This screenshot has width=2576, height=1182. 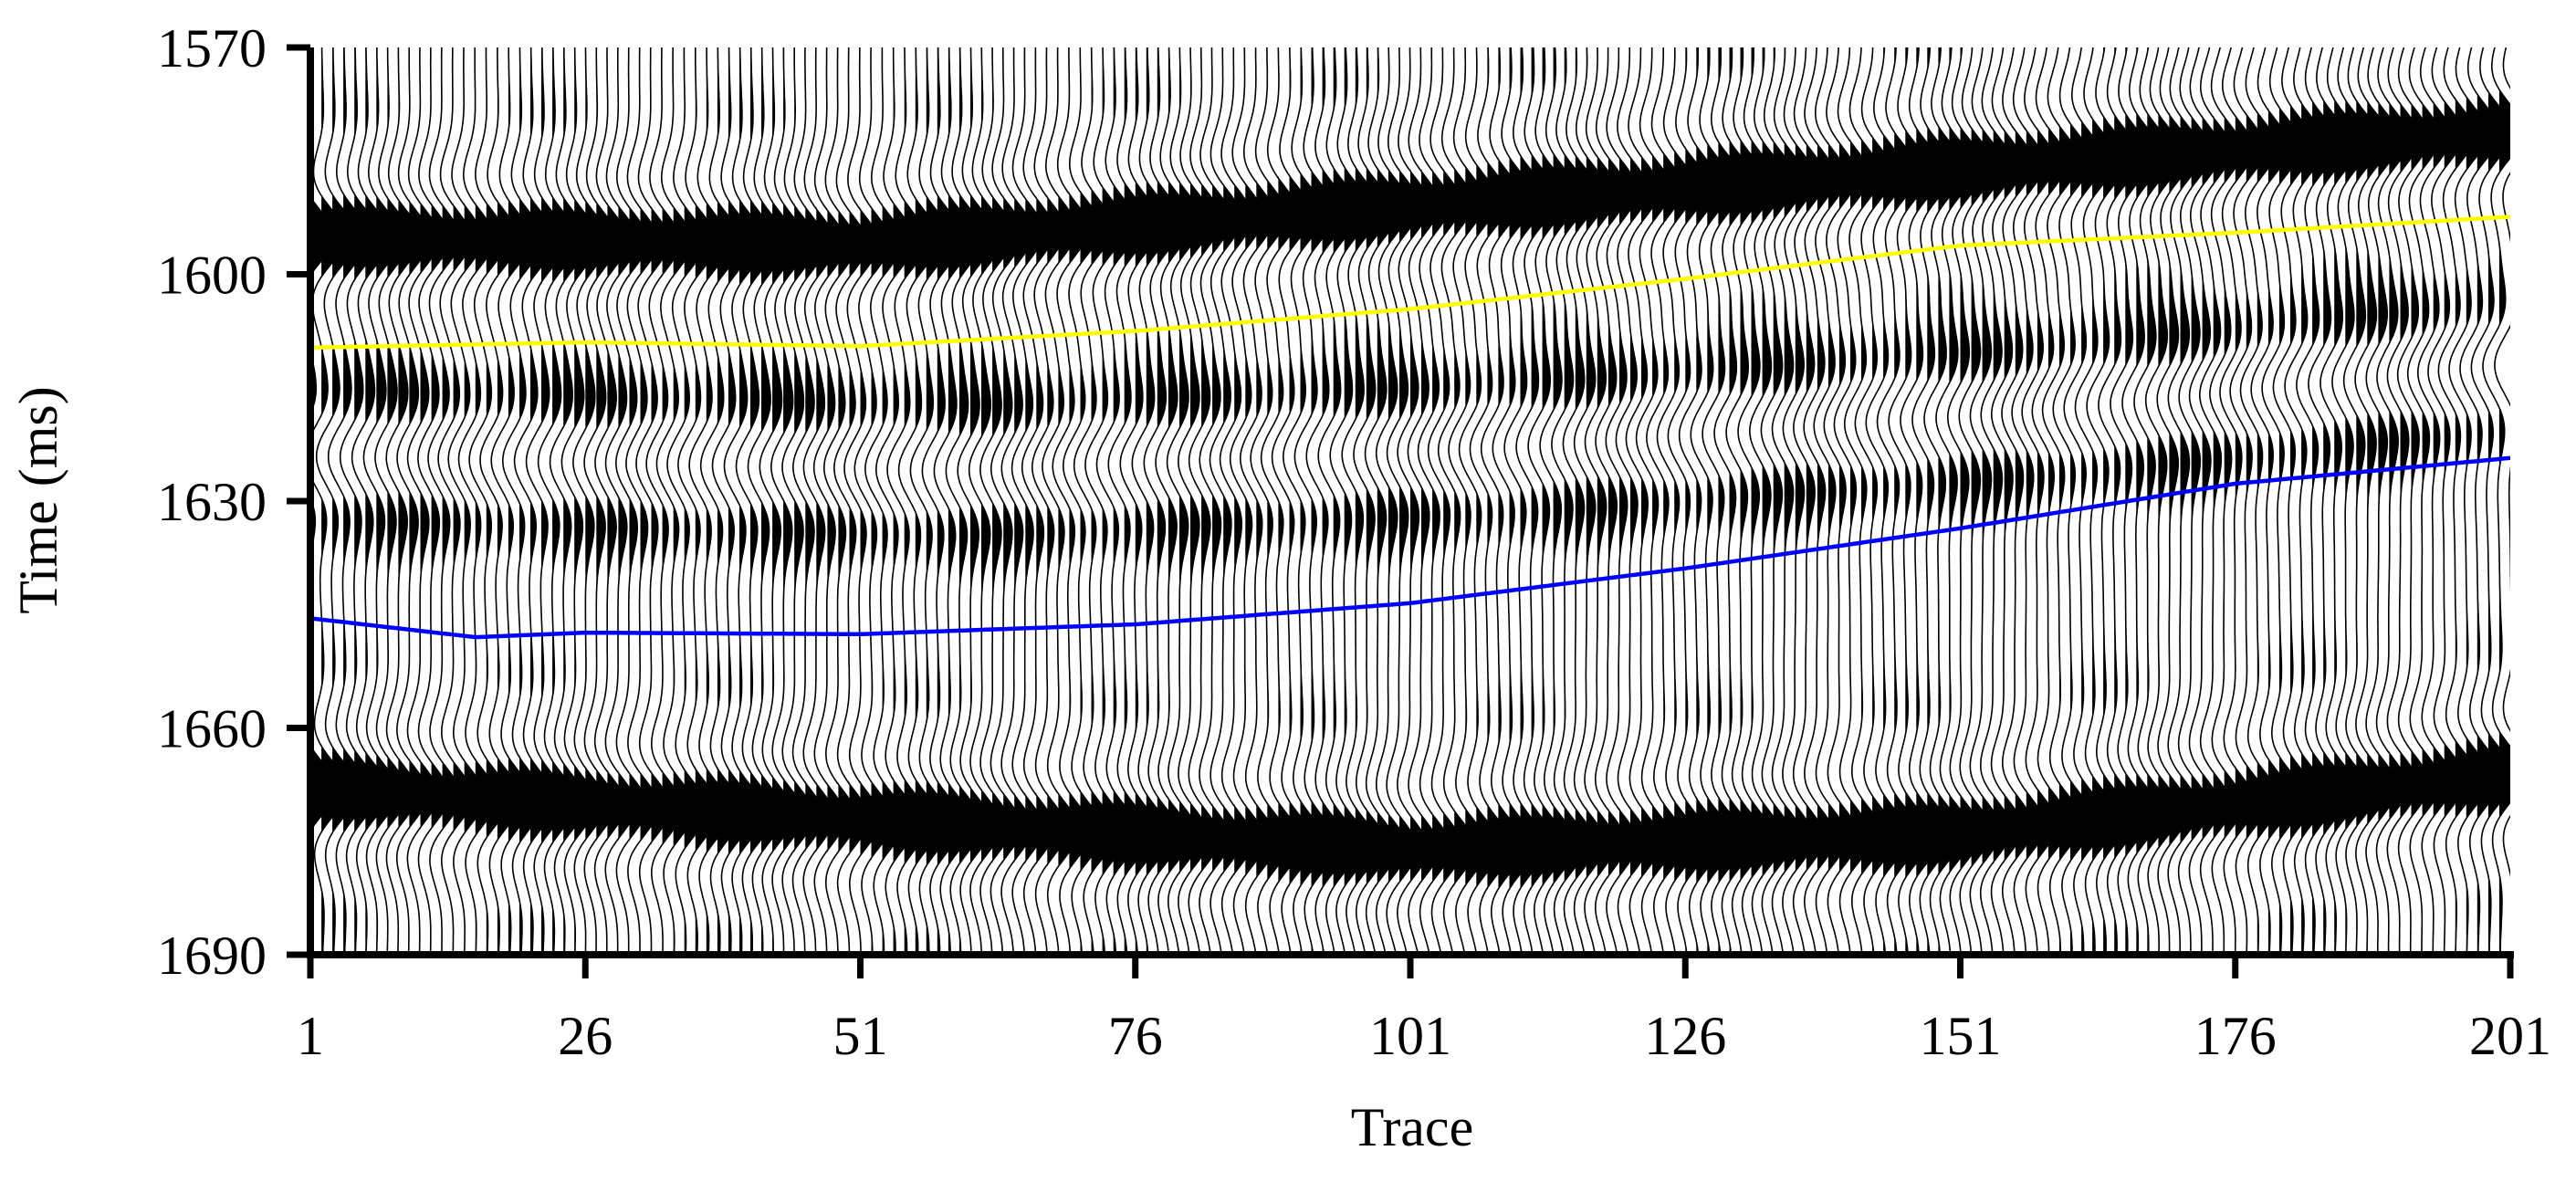 I want to click on x-tick-label: 51, so click(x=860, y=1036).